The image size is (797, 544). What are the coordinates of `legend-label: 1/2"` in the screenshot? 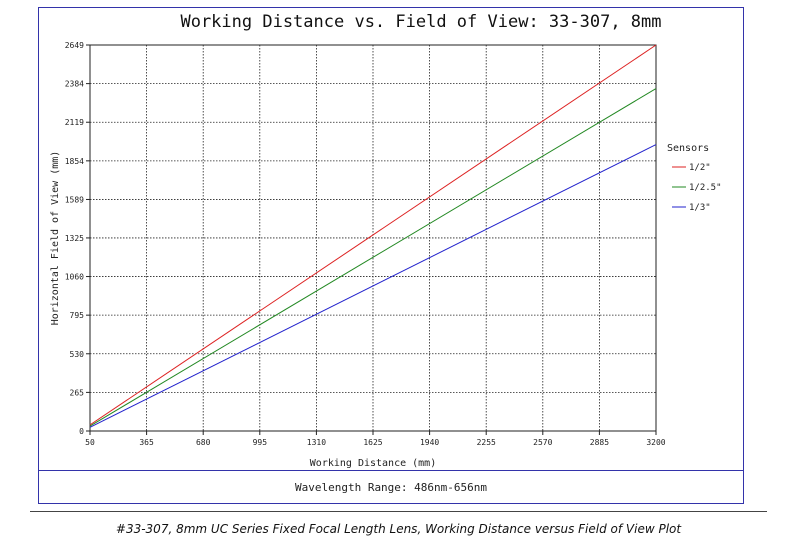 It's located at (700, 168).